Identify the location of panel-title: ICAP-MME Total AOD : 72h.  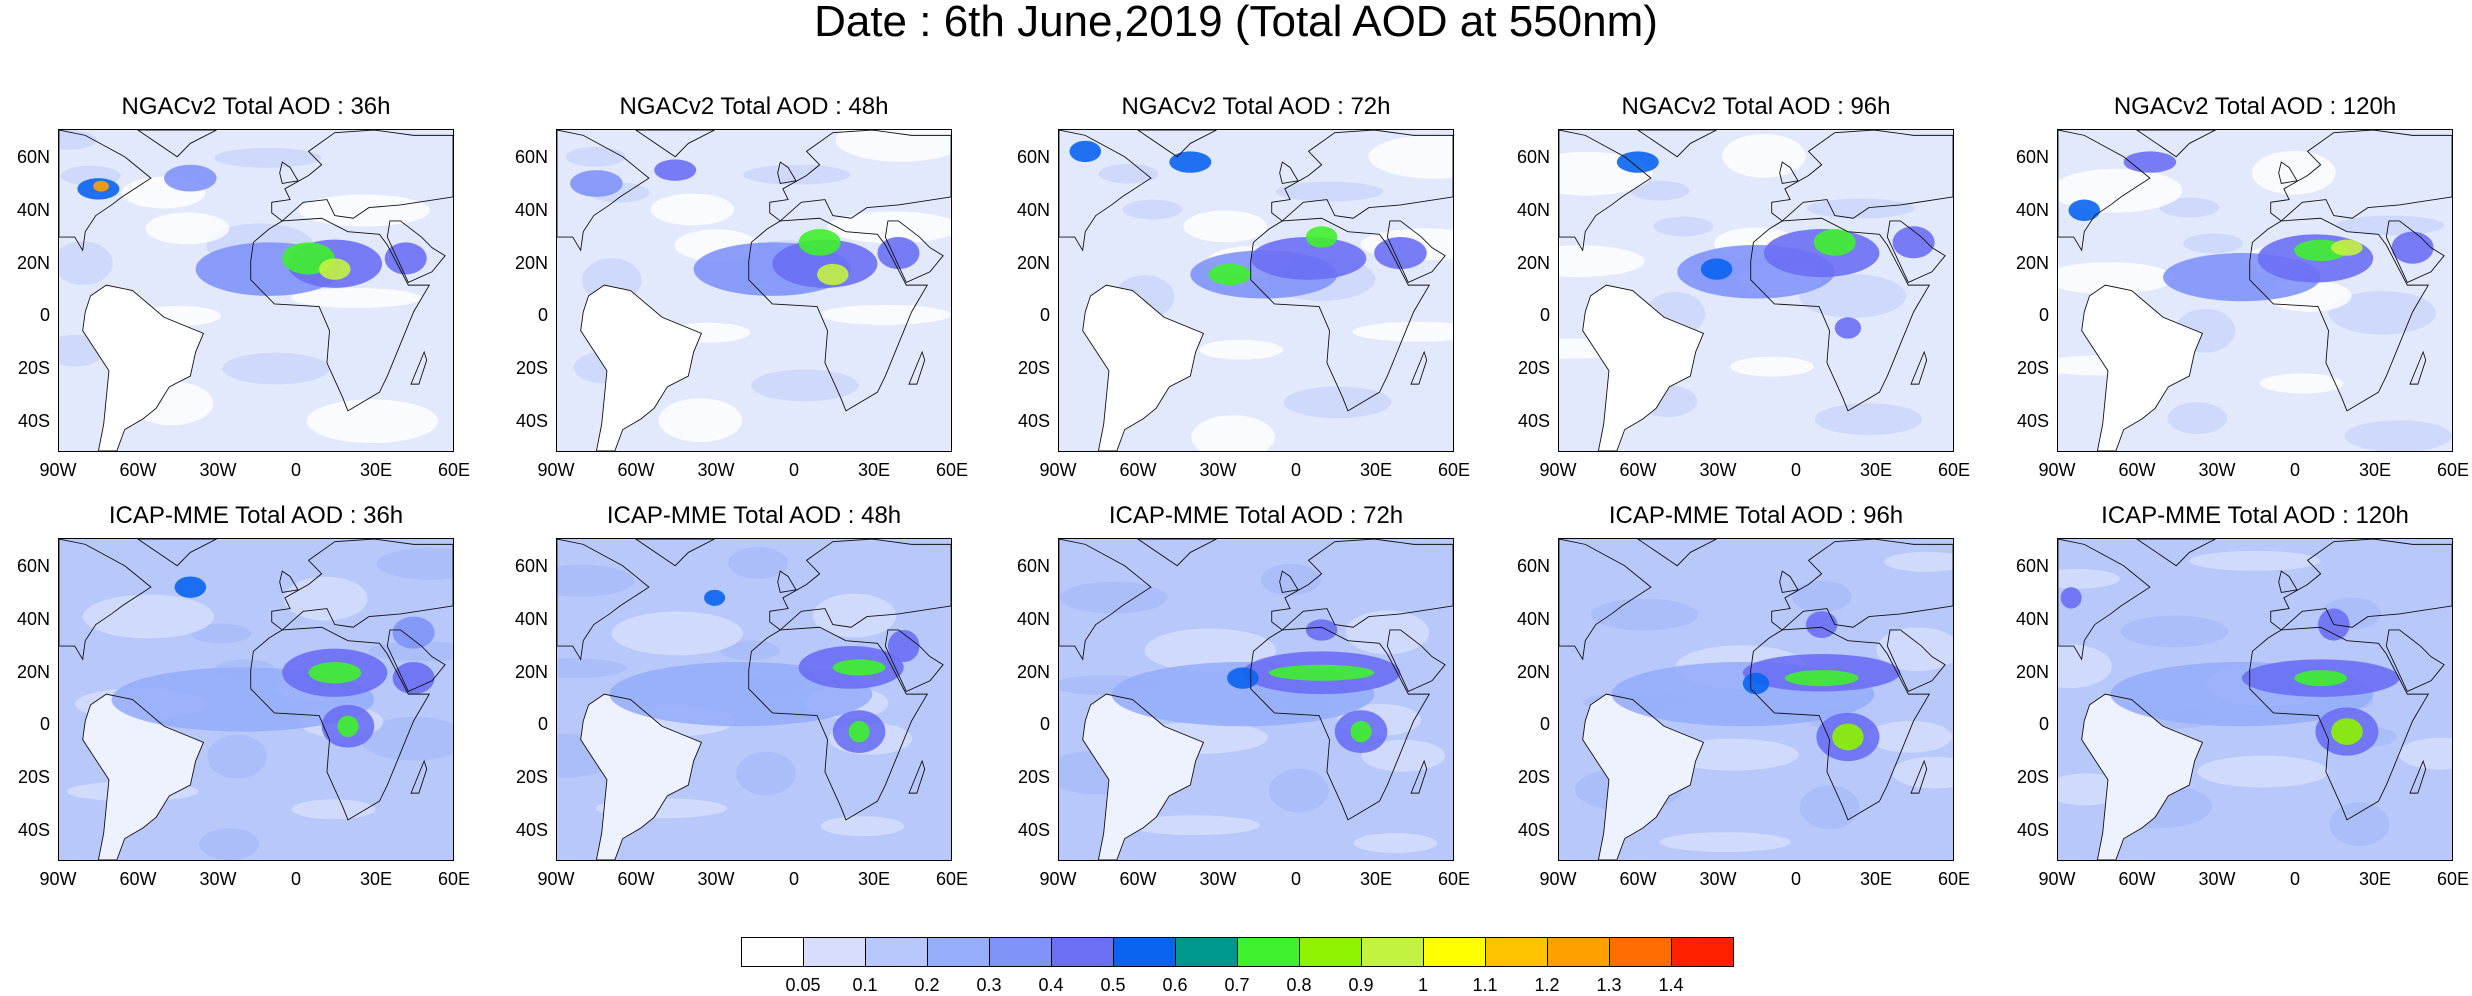
(1256, 515).